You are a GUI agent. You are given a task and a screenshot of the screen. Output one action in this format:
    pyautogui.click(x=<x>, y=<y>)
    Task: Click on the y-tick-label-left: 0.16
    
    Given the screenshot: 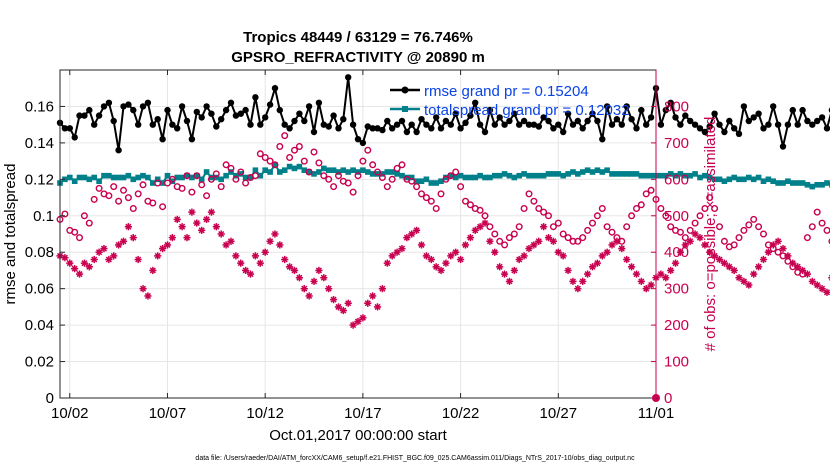 What is the action you would take?
    pyautogui.click(x=39, y=106)
    